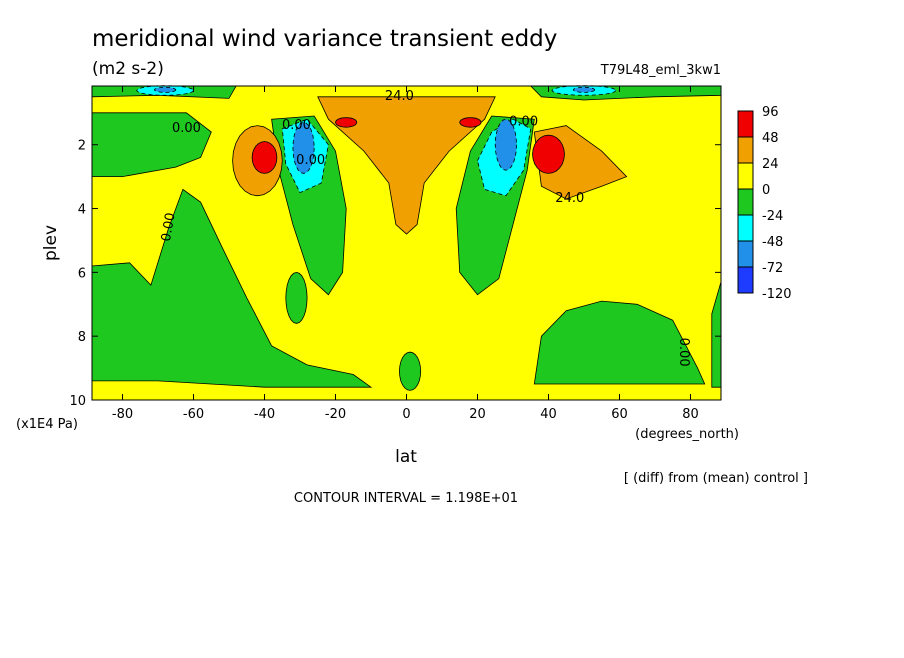 The width and height of the screenshot is (904, 658). What do you see at coordinates (716, 478) in the screenshot?
I see `note: [ (diff) from (mean) control ]` at bounding box center [716, 478].